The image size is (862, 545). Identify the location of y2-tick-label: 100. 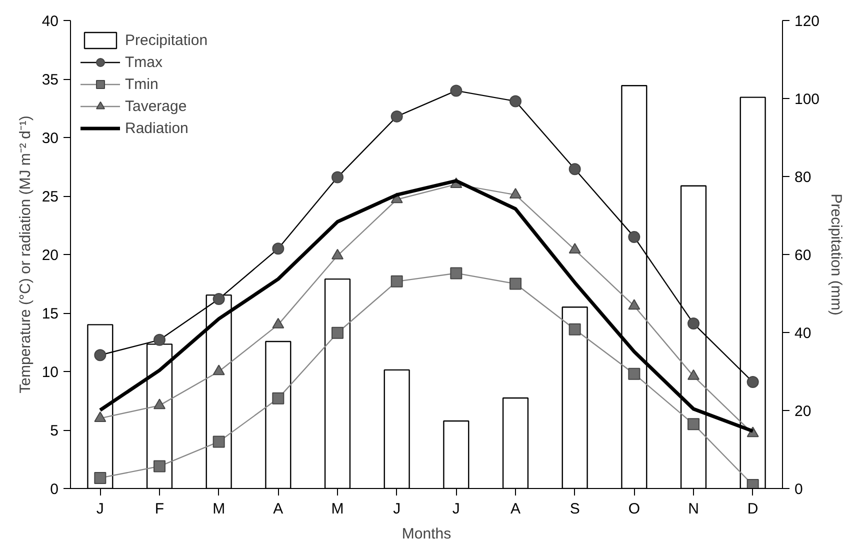
(807, 99).